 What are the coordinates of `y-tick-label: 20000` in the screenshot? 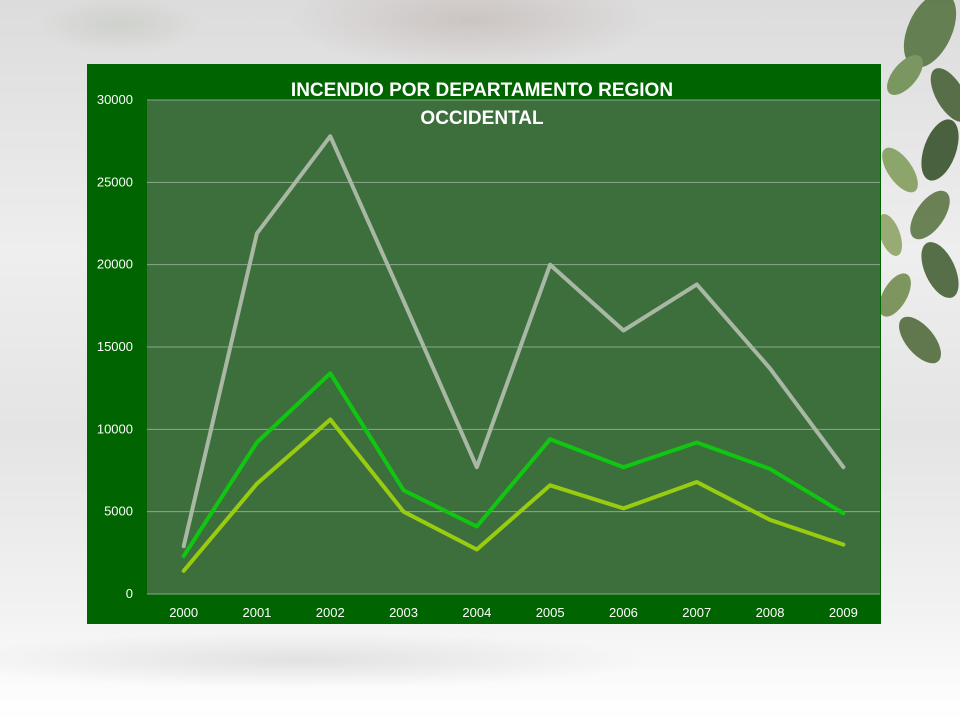 It's located at (115, 264).